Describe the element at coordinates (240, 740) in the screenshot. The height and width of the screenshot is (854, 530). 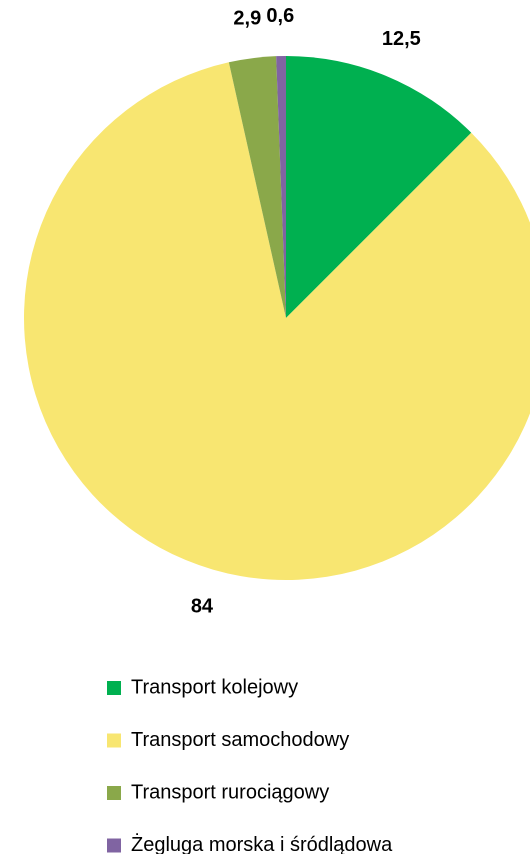
I see `legend-label: Transport samochodowy` at that location.